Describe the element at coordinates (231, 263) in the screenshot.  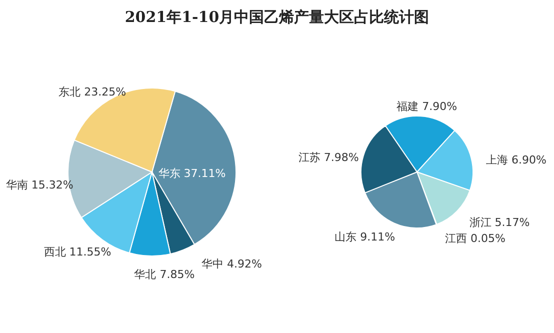
I see `slice-label: 华中 4.92%` at that location.